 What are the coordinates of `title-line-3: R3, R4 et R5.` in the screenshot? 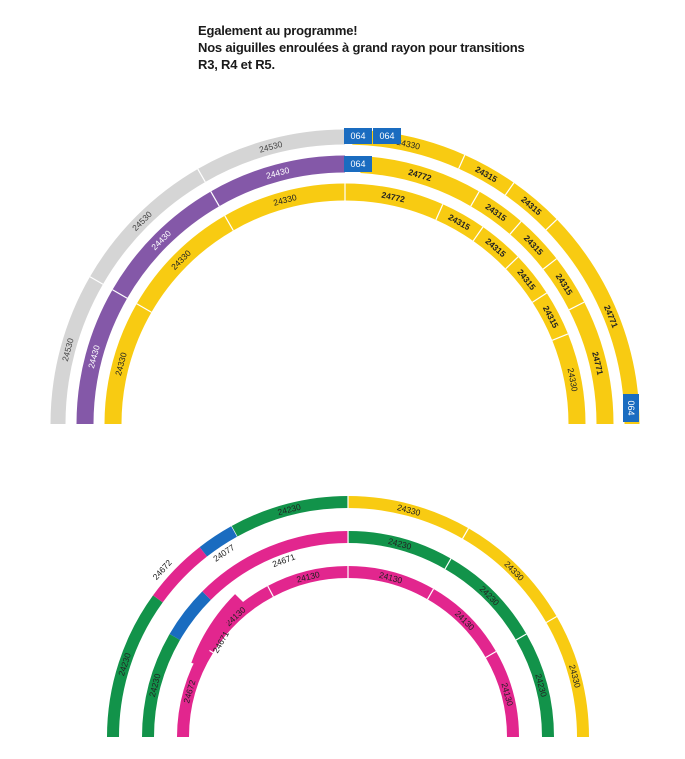 It's located at (236, 64).